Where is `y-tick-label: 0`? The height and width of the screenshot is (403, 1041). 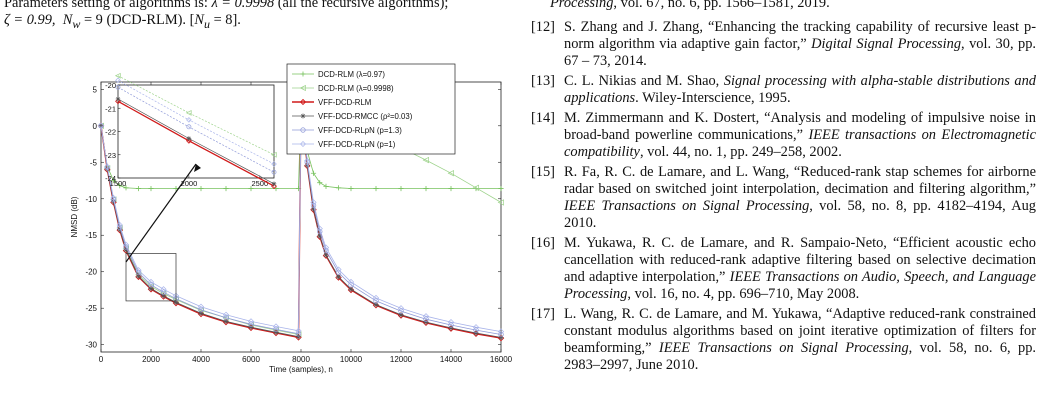 y-tick-label: 0 is located at coordinates (95, 126).